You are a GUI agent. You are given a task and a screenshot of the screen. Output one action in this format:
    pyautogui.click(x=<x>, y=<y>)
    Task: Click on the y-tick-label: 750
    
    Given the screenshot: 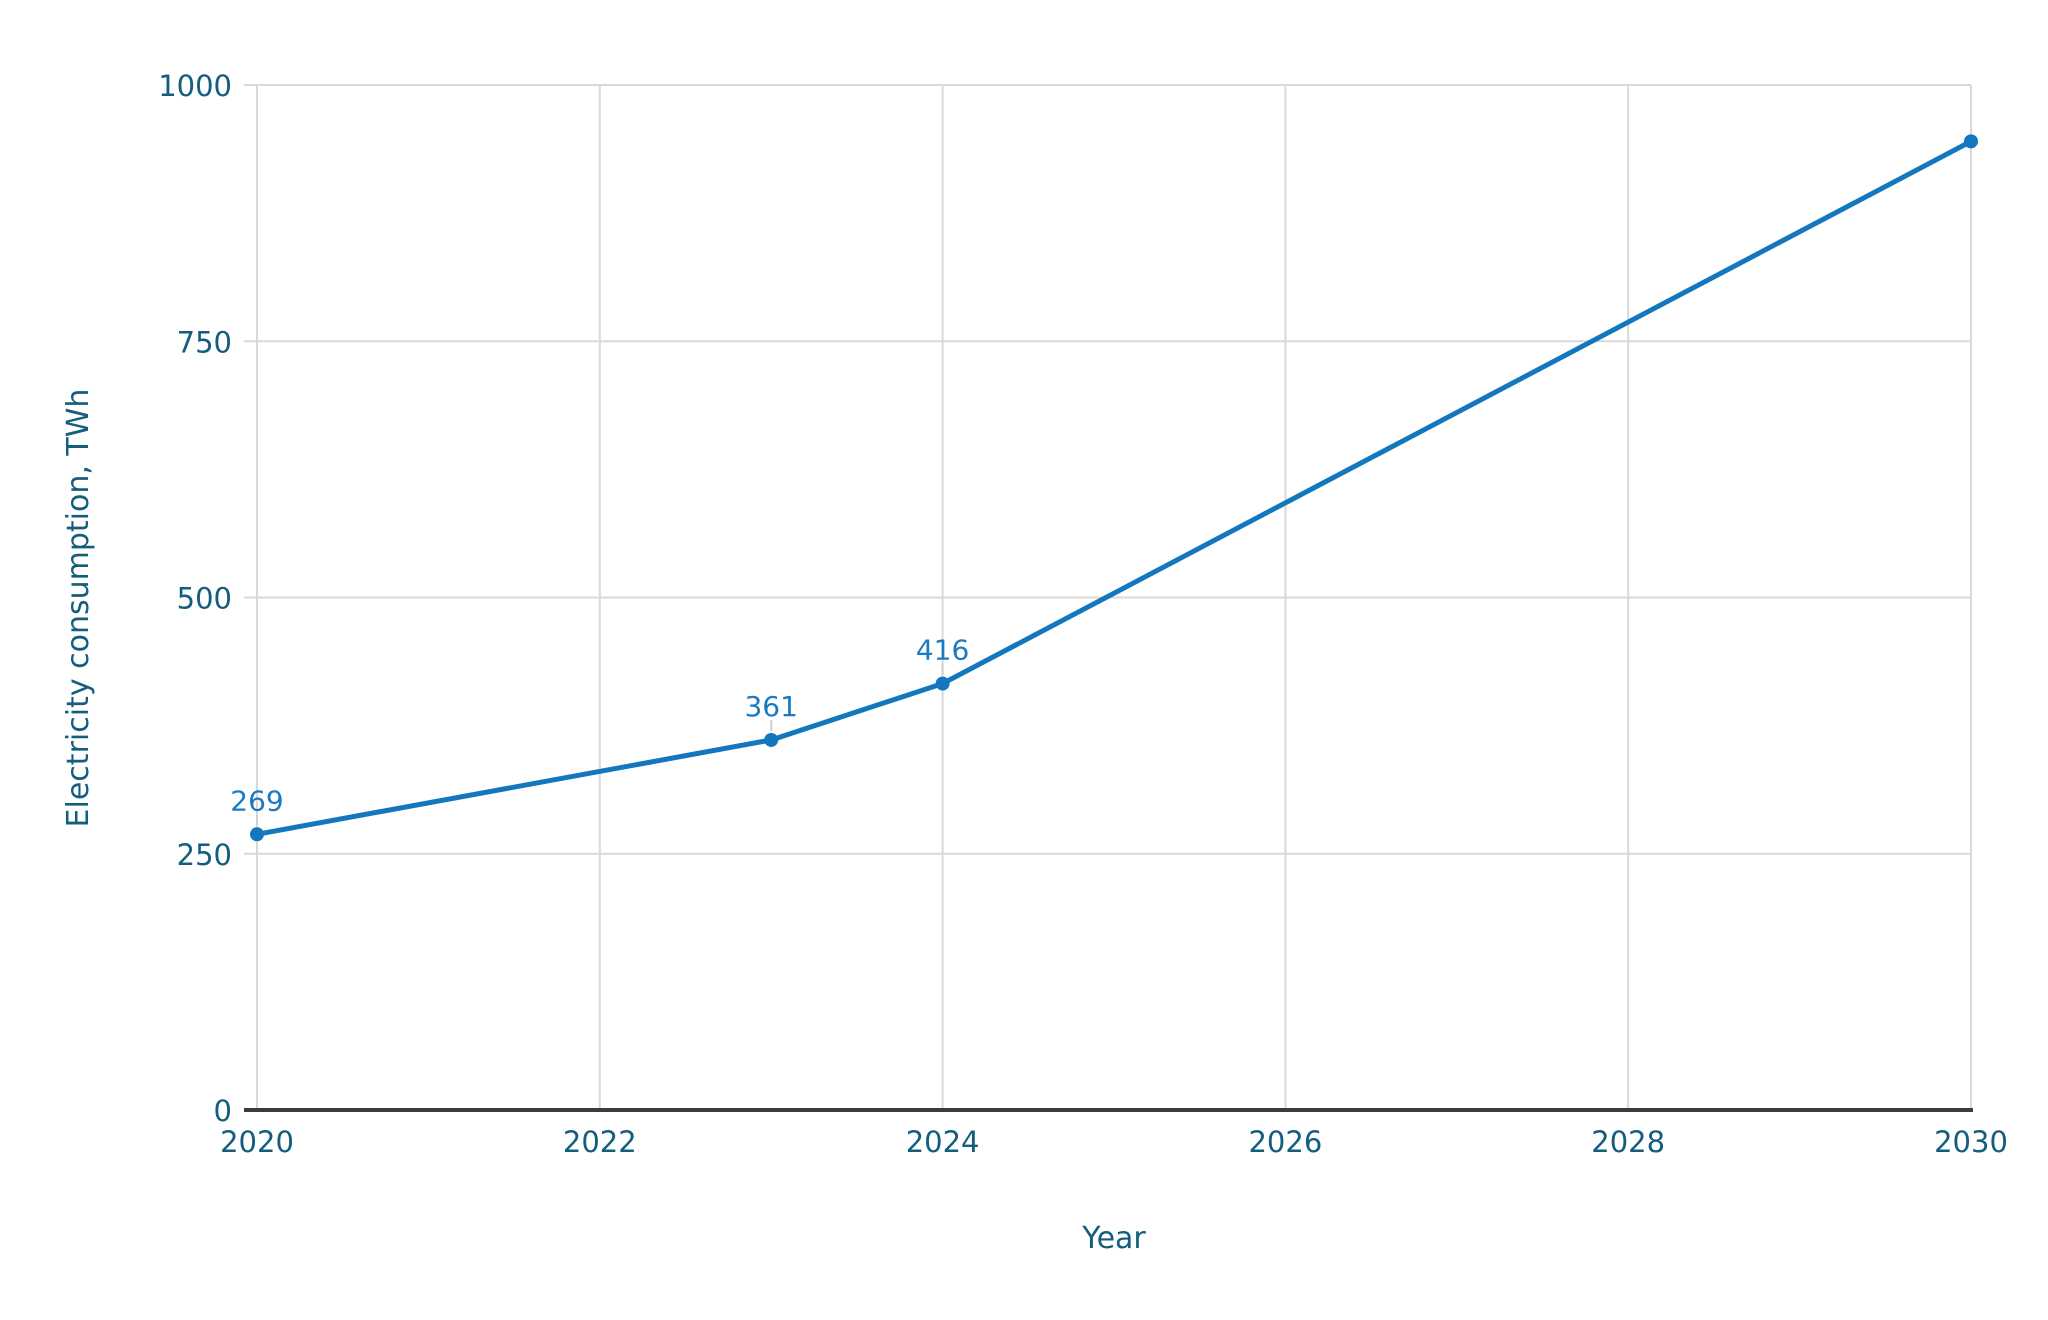 What is the action you would take?
    pyautogui.click(x=204, y=342)
    